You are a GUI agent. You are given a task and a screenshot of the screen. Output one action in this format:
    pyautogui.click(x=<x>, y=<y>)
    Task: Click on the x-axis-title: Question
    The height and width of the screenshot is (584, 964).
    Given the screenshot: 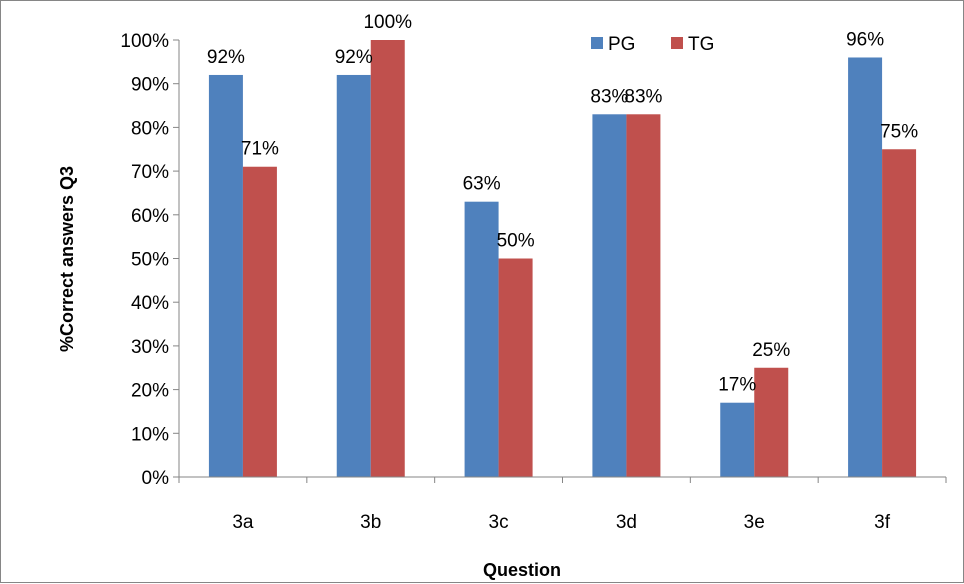 What is the action you would take?
    pyautogui.click(x=522, y=570)
    